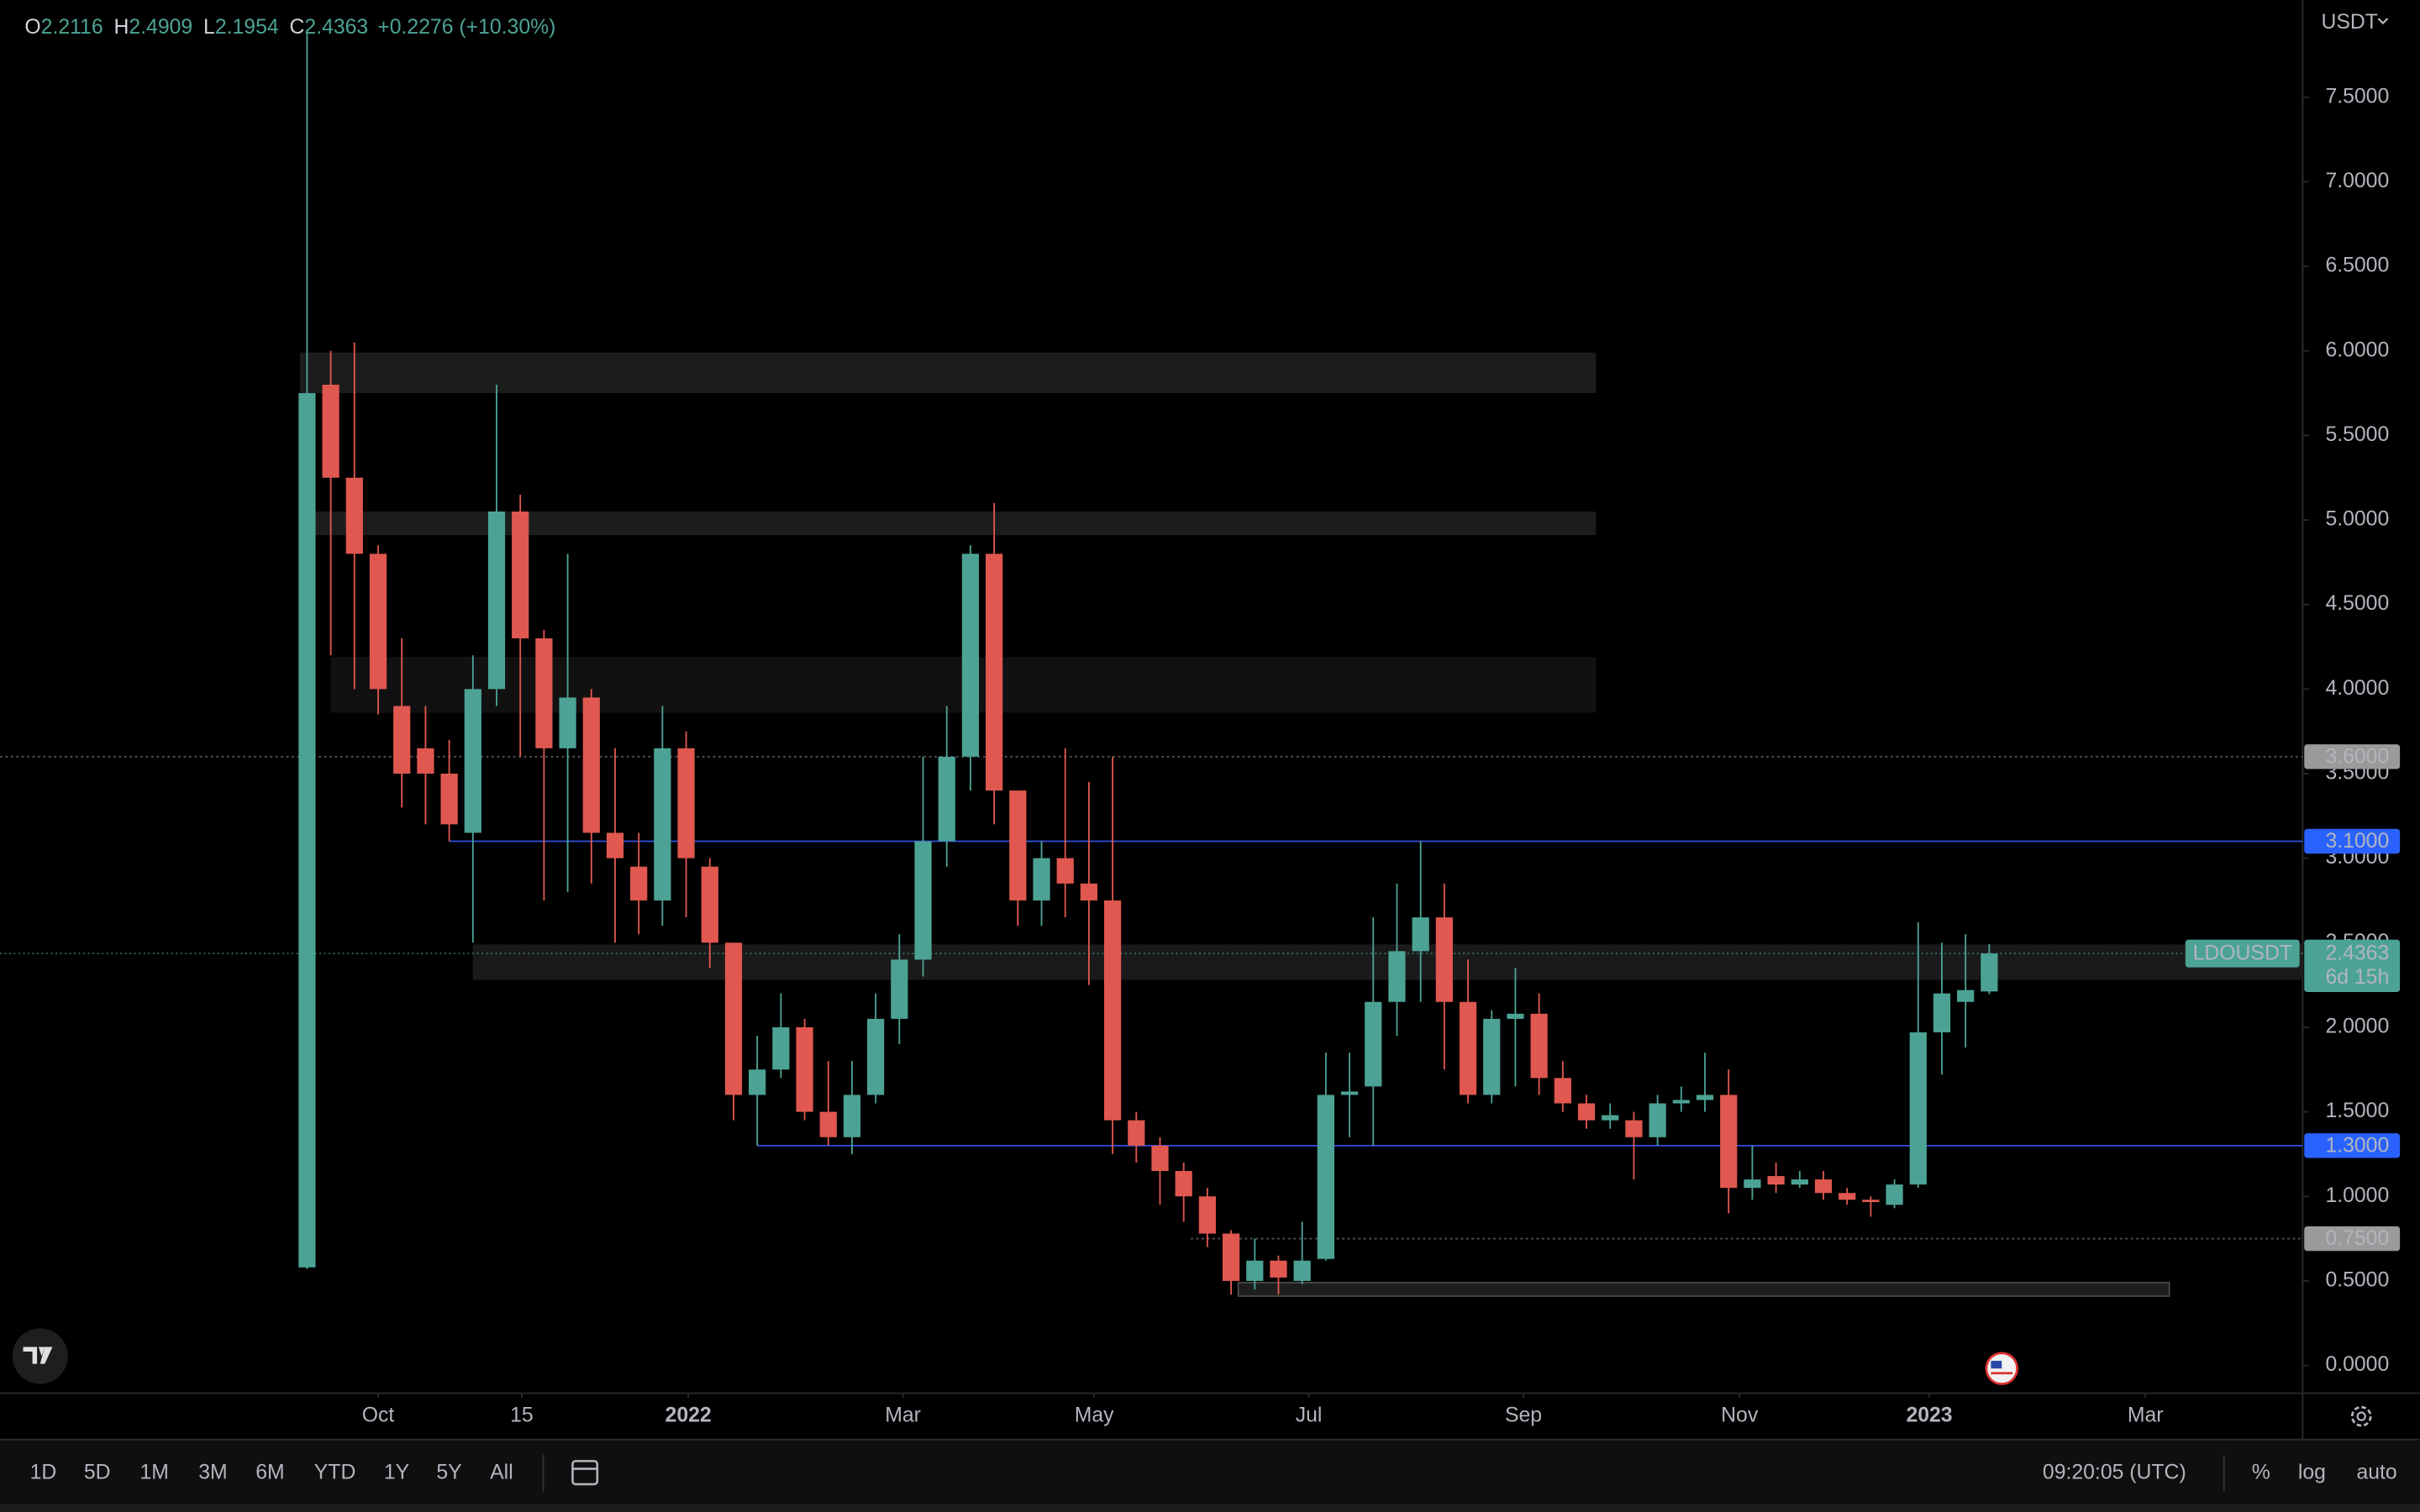  I want to click on y-tick-label: 1.0000, so click(2357, 1195).